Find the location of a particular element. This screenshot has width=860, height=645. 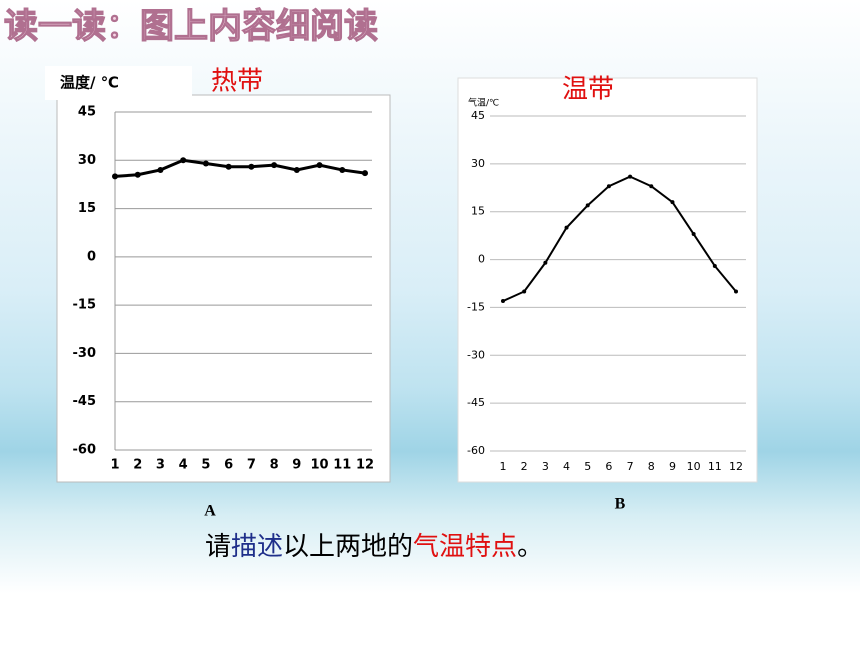

y-axis-label: 温度/ ℃ is located at coordinates (89, 83).